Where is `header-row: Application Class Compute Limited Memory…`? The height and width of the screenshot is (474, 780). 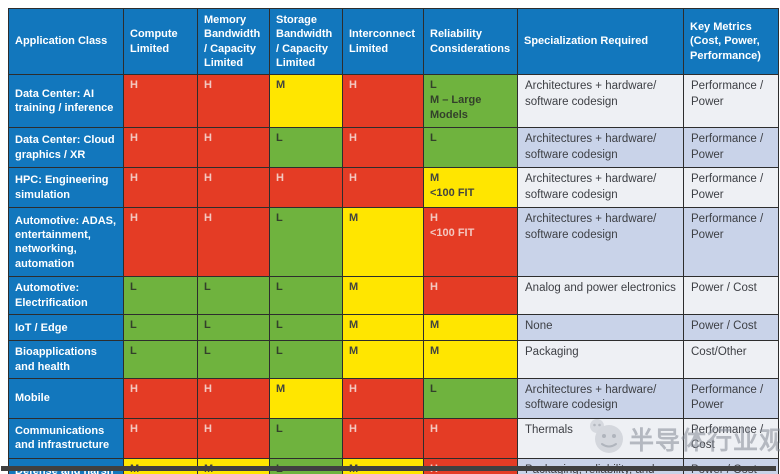 header-row: Application Class Compute Limited Memory… is located at coordinates (393, 41).